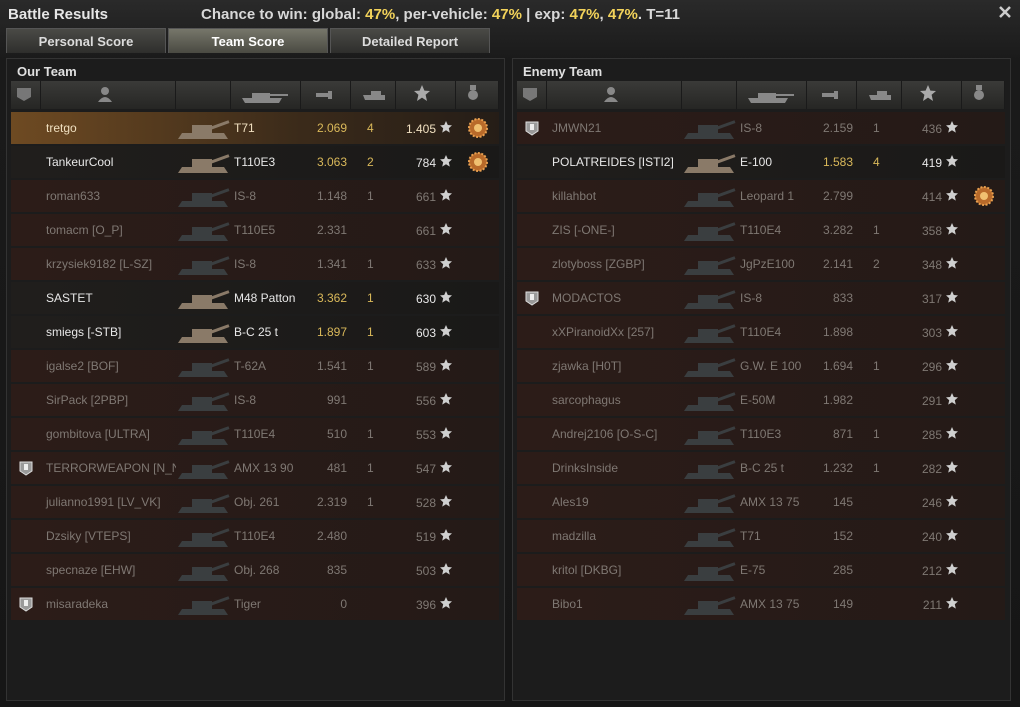 The image size is (1020, 707). What do you see at coordinates (247, 604) in the screenshot?
I see `vehicle-name: Tiger` at bounding box center [247, 604].